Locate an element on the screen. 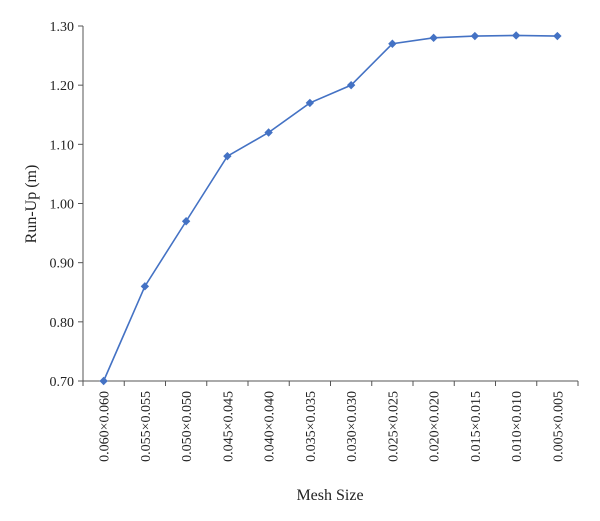 This screenshot has width=600, height=521. y-ticks: 0.70 0.80 0.90 1.00 1.10 1.20 1.30 is located at coordinates (66, 205).